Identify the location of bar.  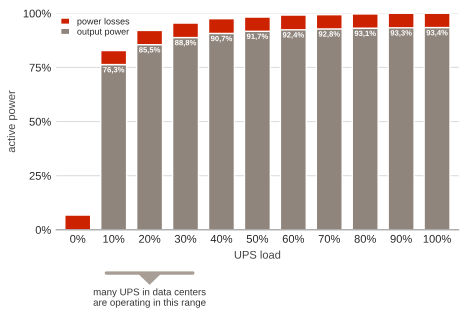
(78, 222).